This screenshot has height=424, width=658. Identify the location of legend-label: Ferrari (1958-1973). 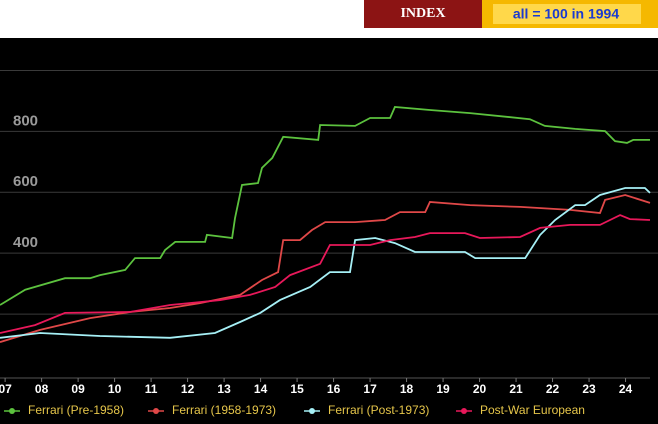
(224, 410).